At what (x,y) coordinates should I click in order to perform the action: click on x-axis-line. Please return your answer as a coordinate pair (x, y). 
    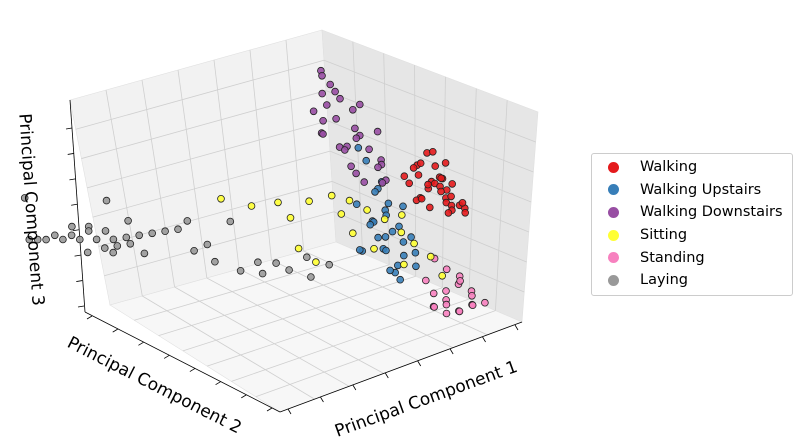
    Looking at the image, I should click on (401, 367).